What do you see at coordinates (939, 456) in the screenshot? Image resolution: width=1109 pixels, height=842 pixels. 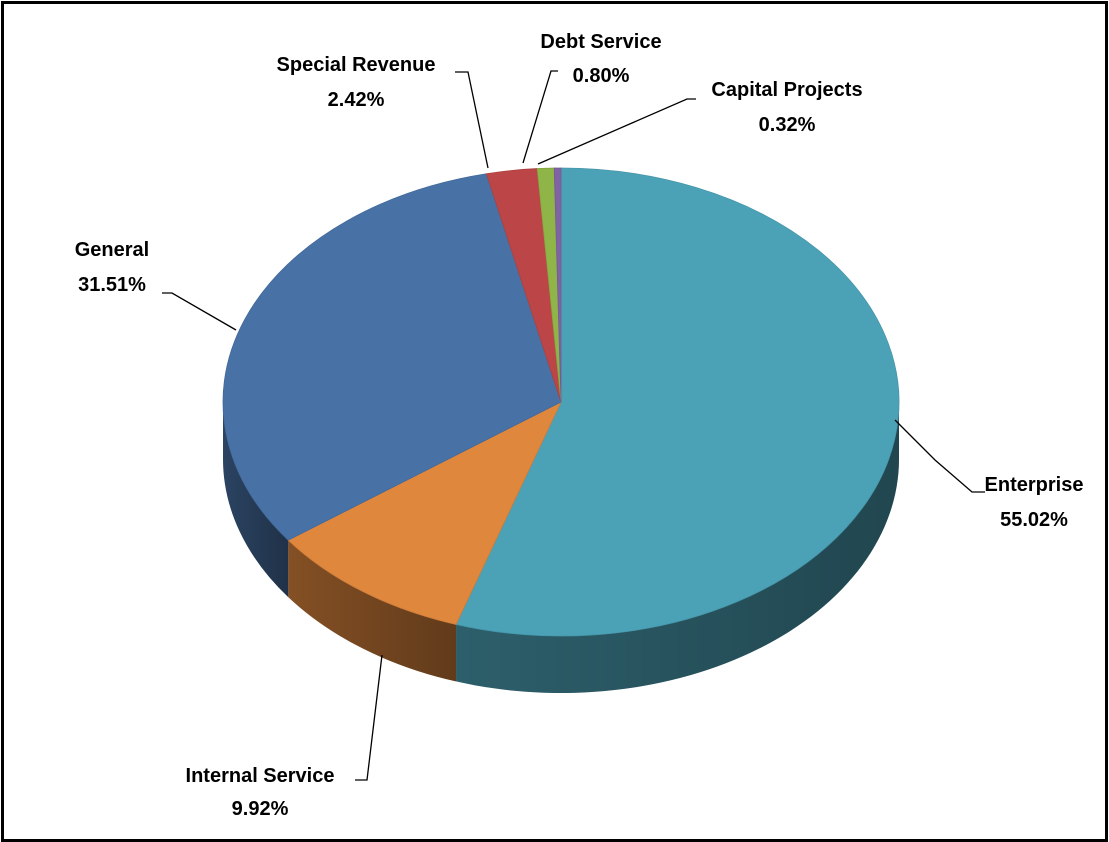 I see `leader-line-enterprise` at bounding box center [939, 456].